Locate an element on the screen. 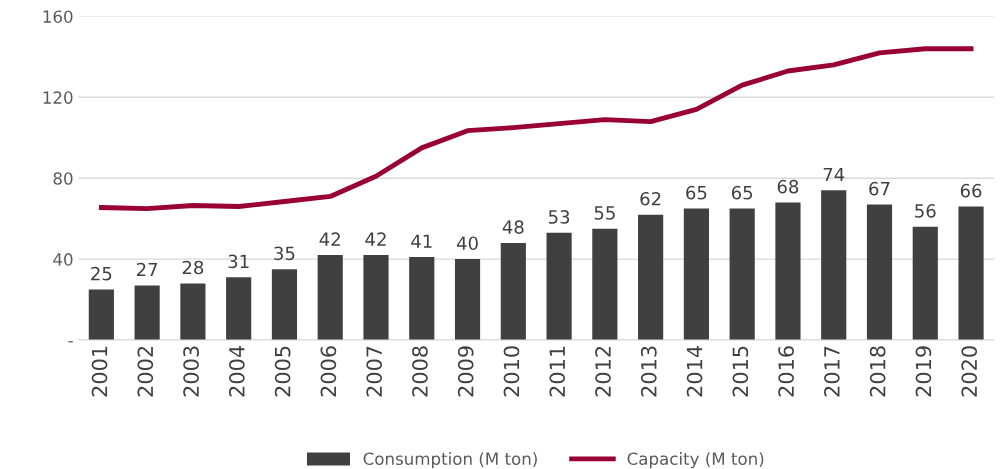 This screenshot has width=1006, height=469. data-label: 41 is located at coordinates (421, 241).